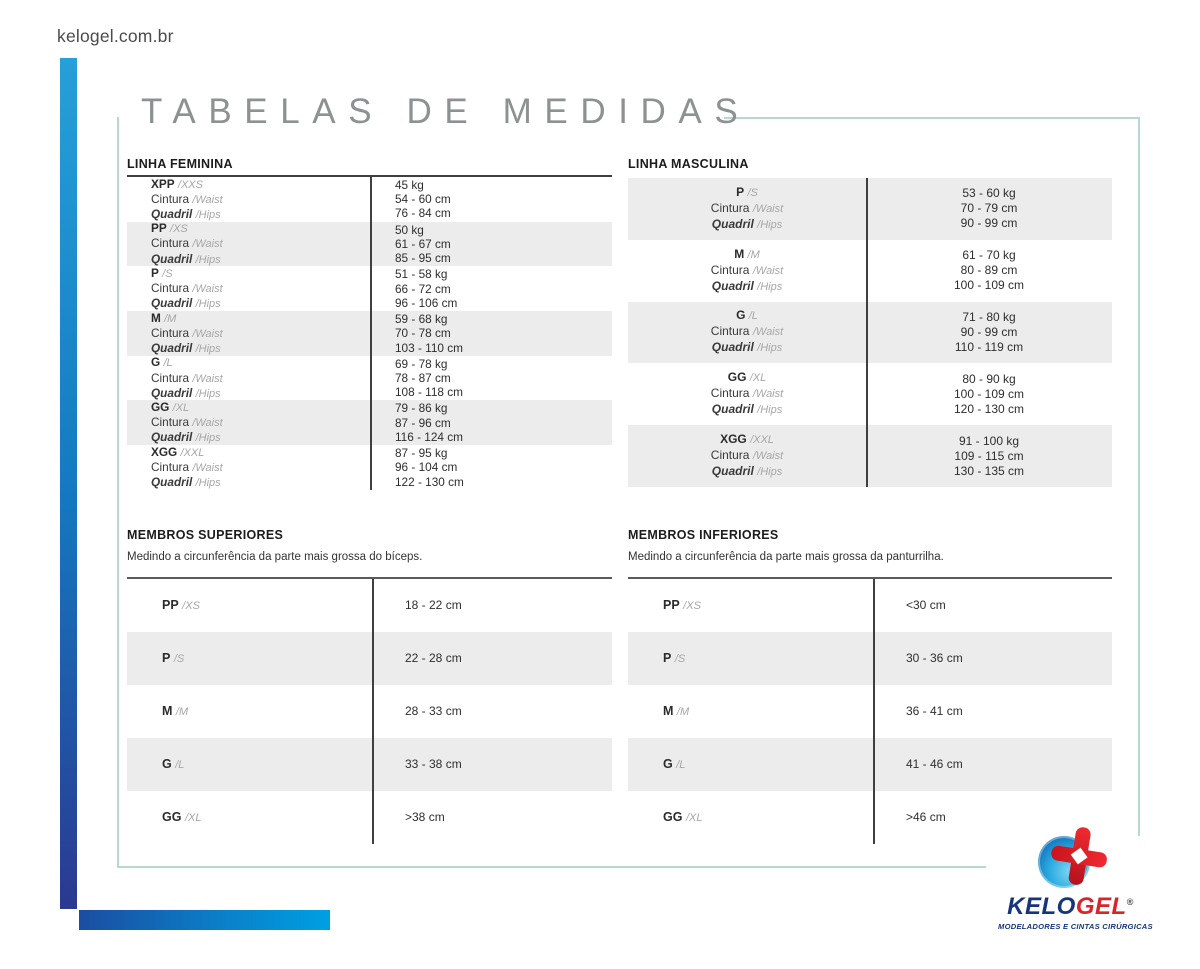 The height and width of the screenshot is (969, 1200). I want to click on table-heading: LINHA FEMININA, so click(180, 164).